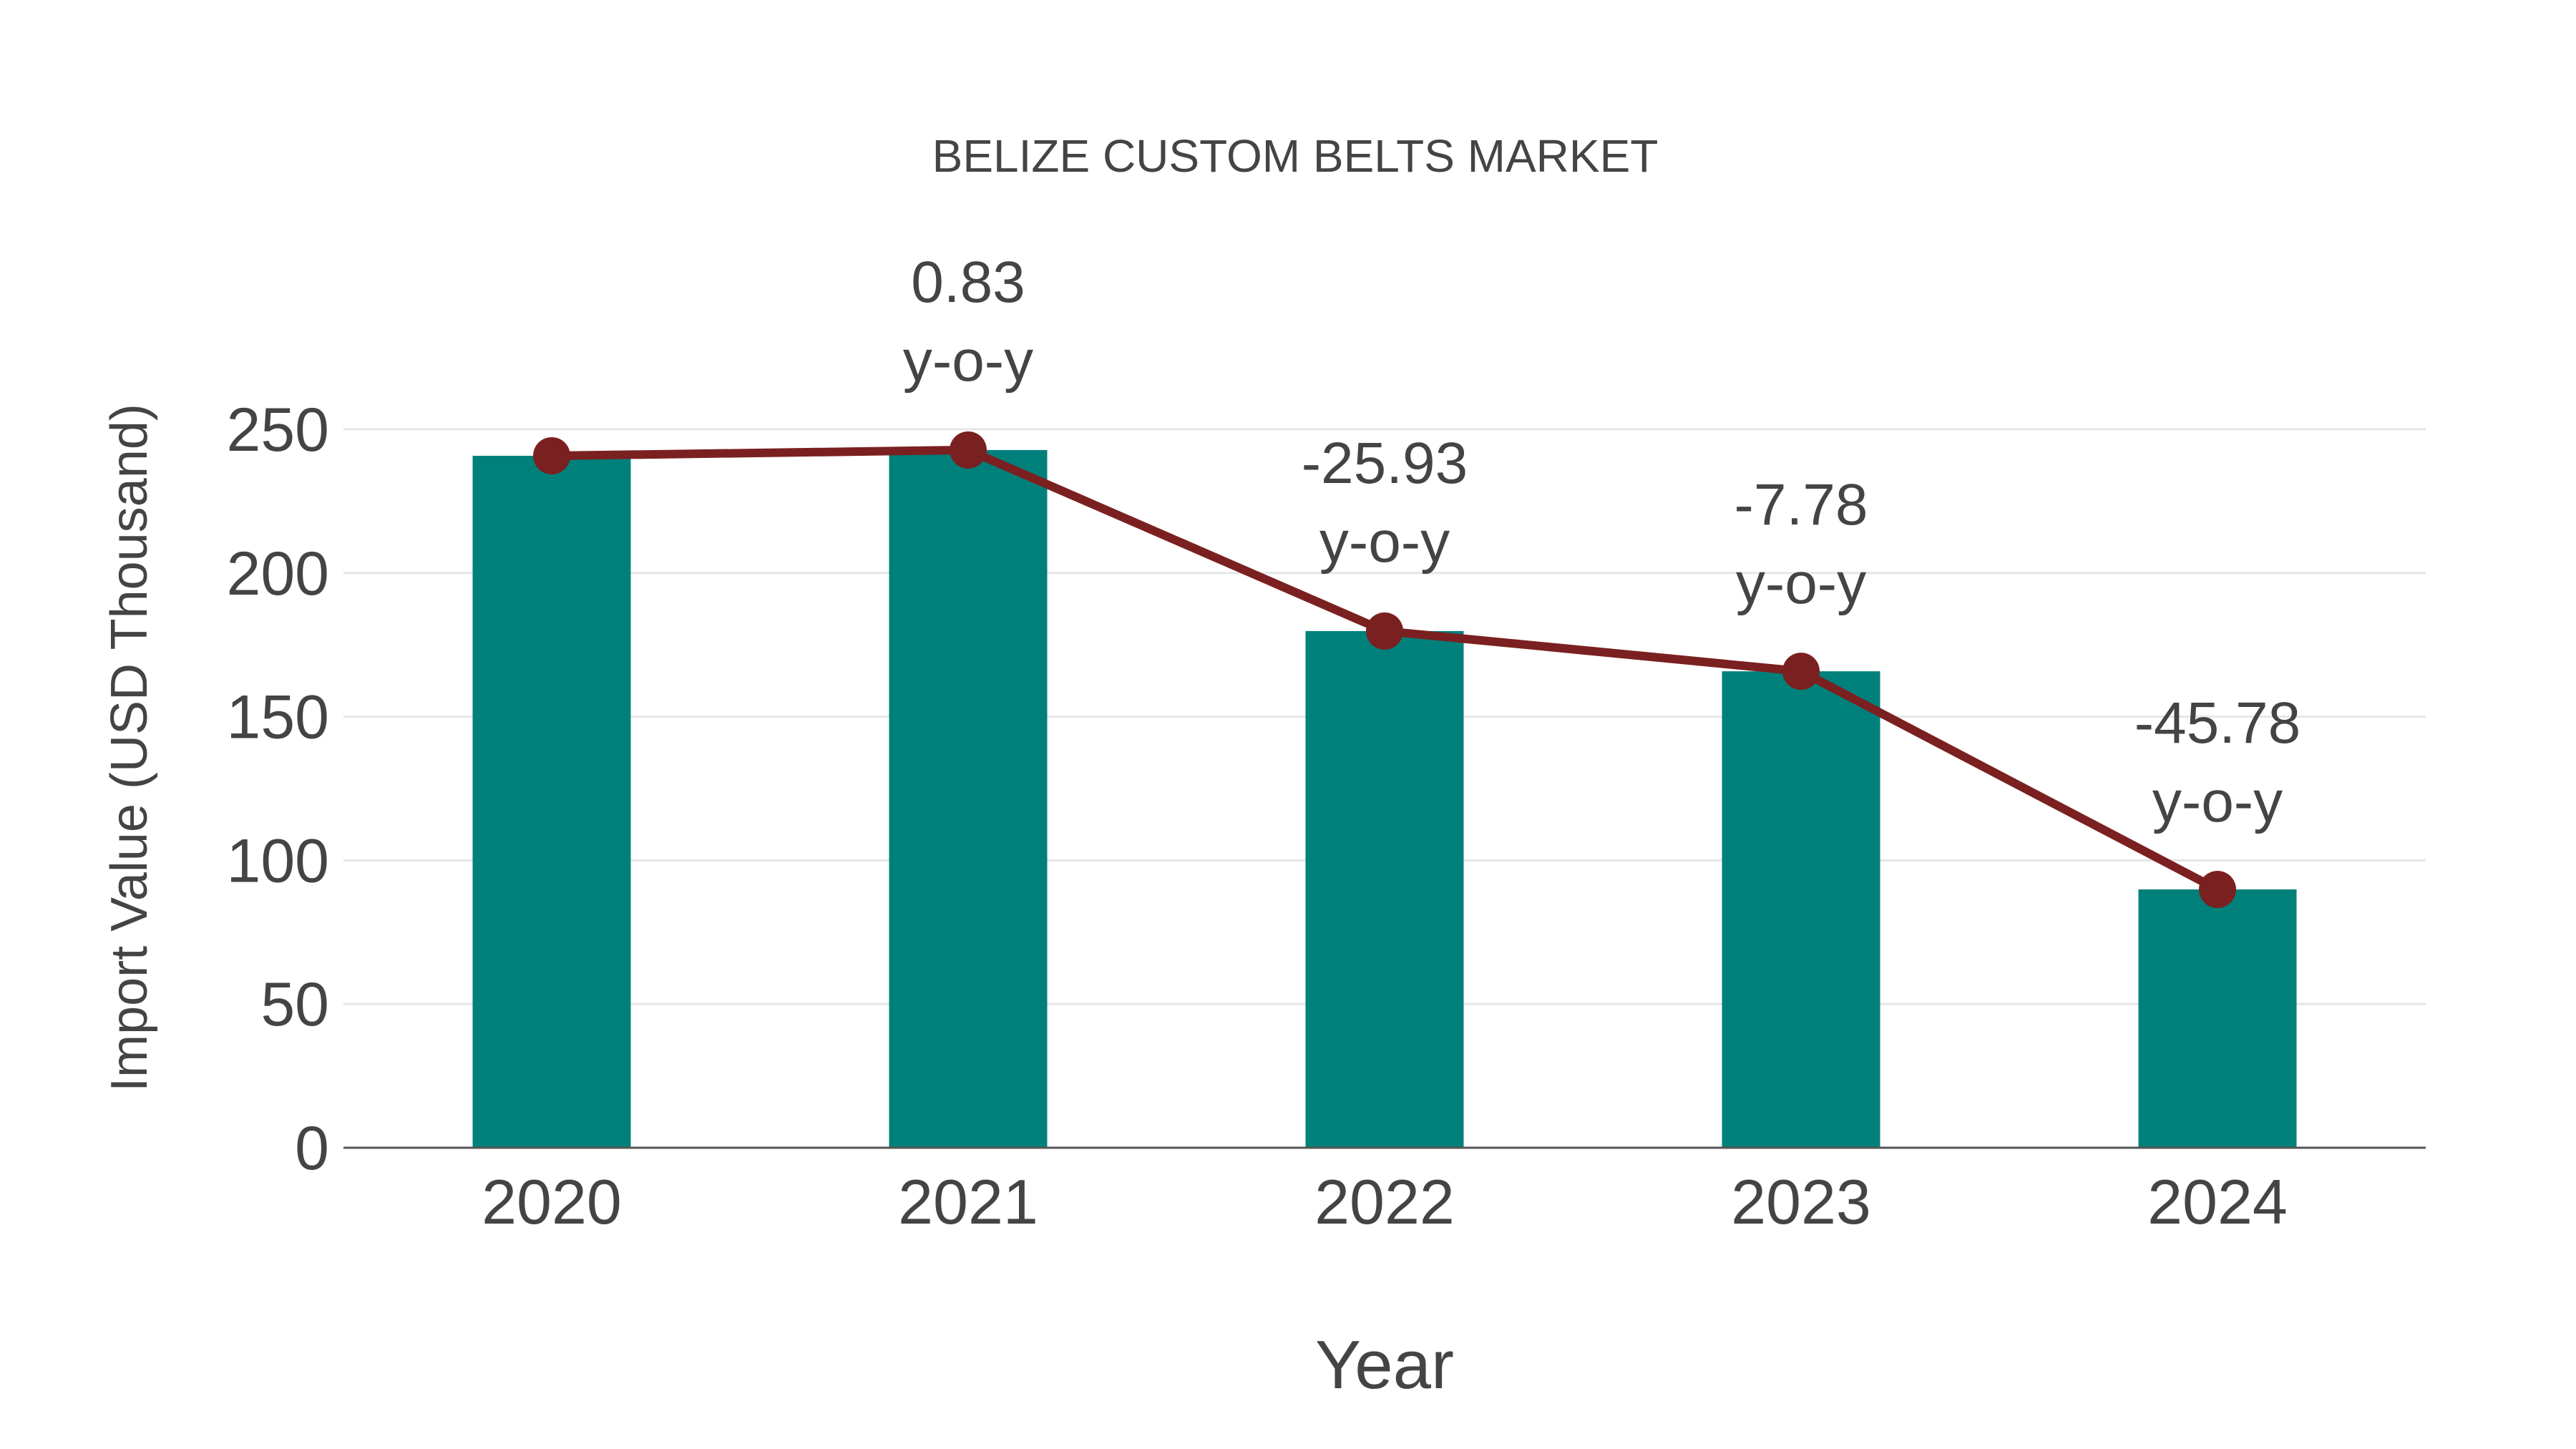 The image size is (2576, 1449). Describe the element at coordinates (312, 1148) in the screenshot. I see `y-tick-label: 0` at that location.